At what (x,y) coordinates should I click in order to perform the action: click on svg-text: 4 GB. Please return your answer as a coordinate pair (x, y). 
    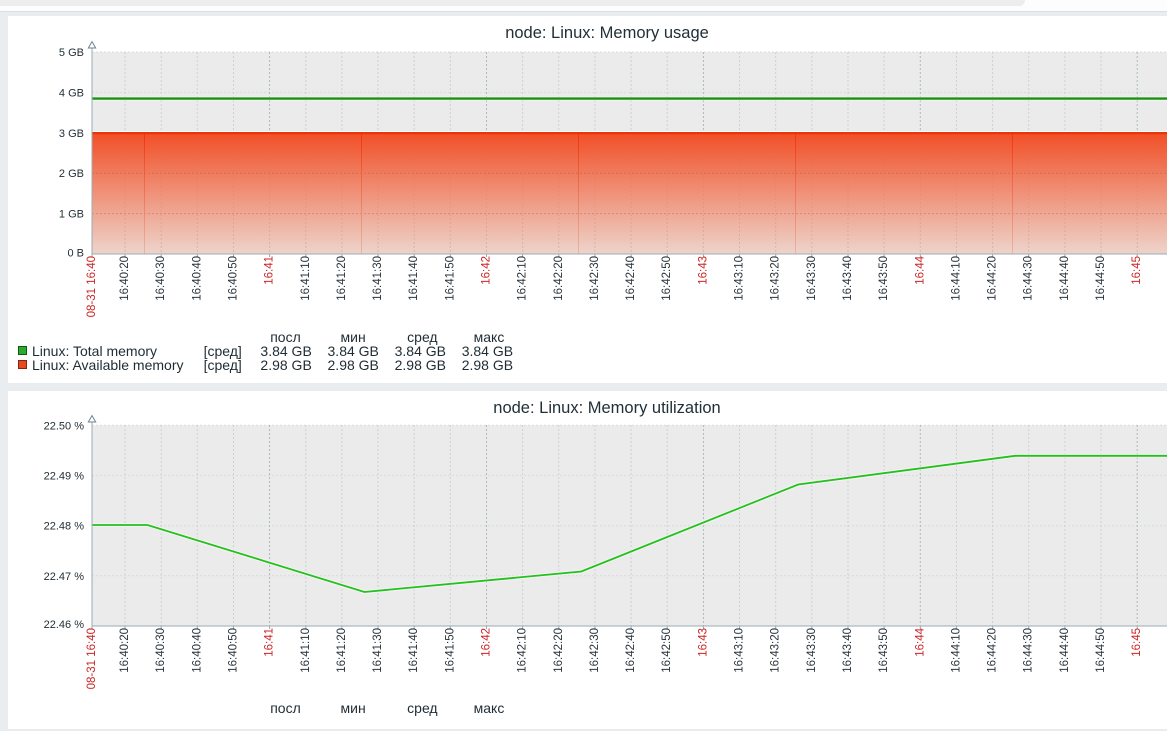
    Looking at the image, I should click on (71, 93).